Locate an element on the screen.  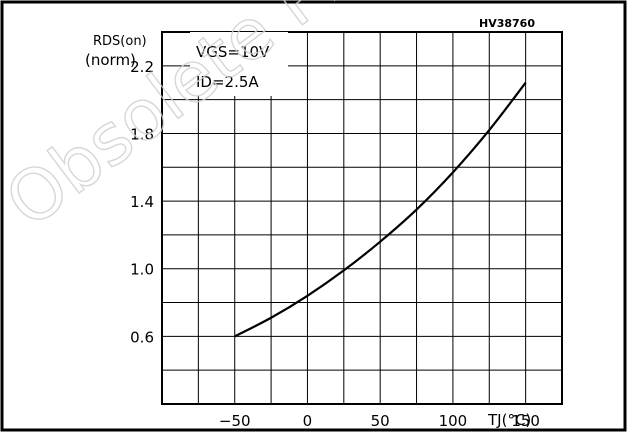
y-tick-label: 0.6 is located at coordinates (142, 337).